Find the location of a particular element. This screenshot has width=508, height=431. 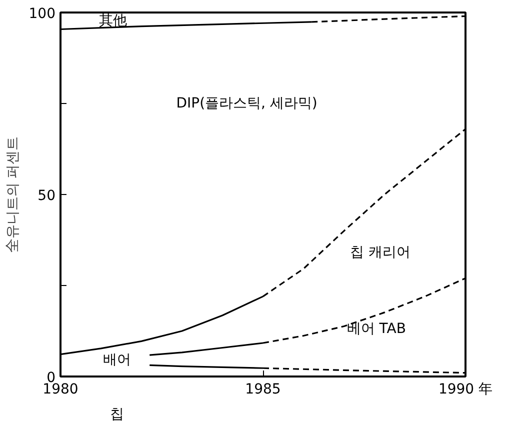

annotation: 배어 is located at coordinates (117, 360).